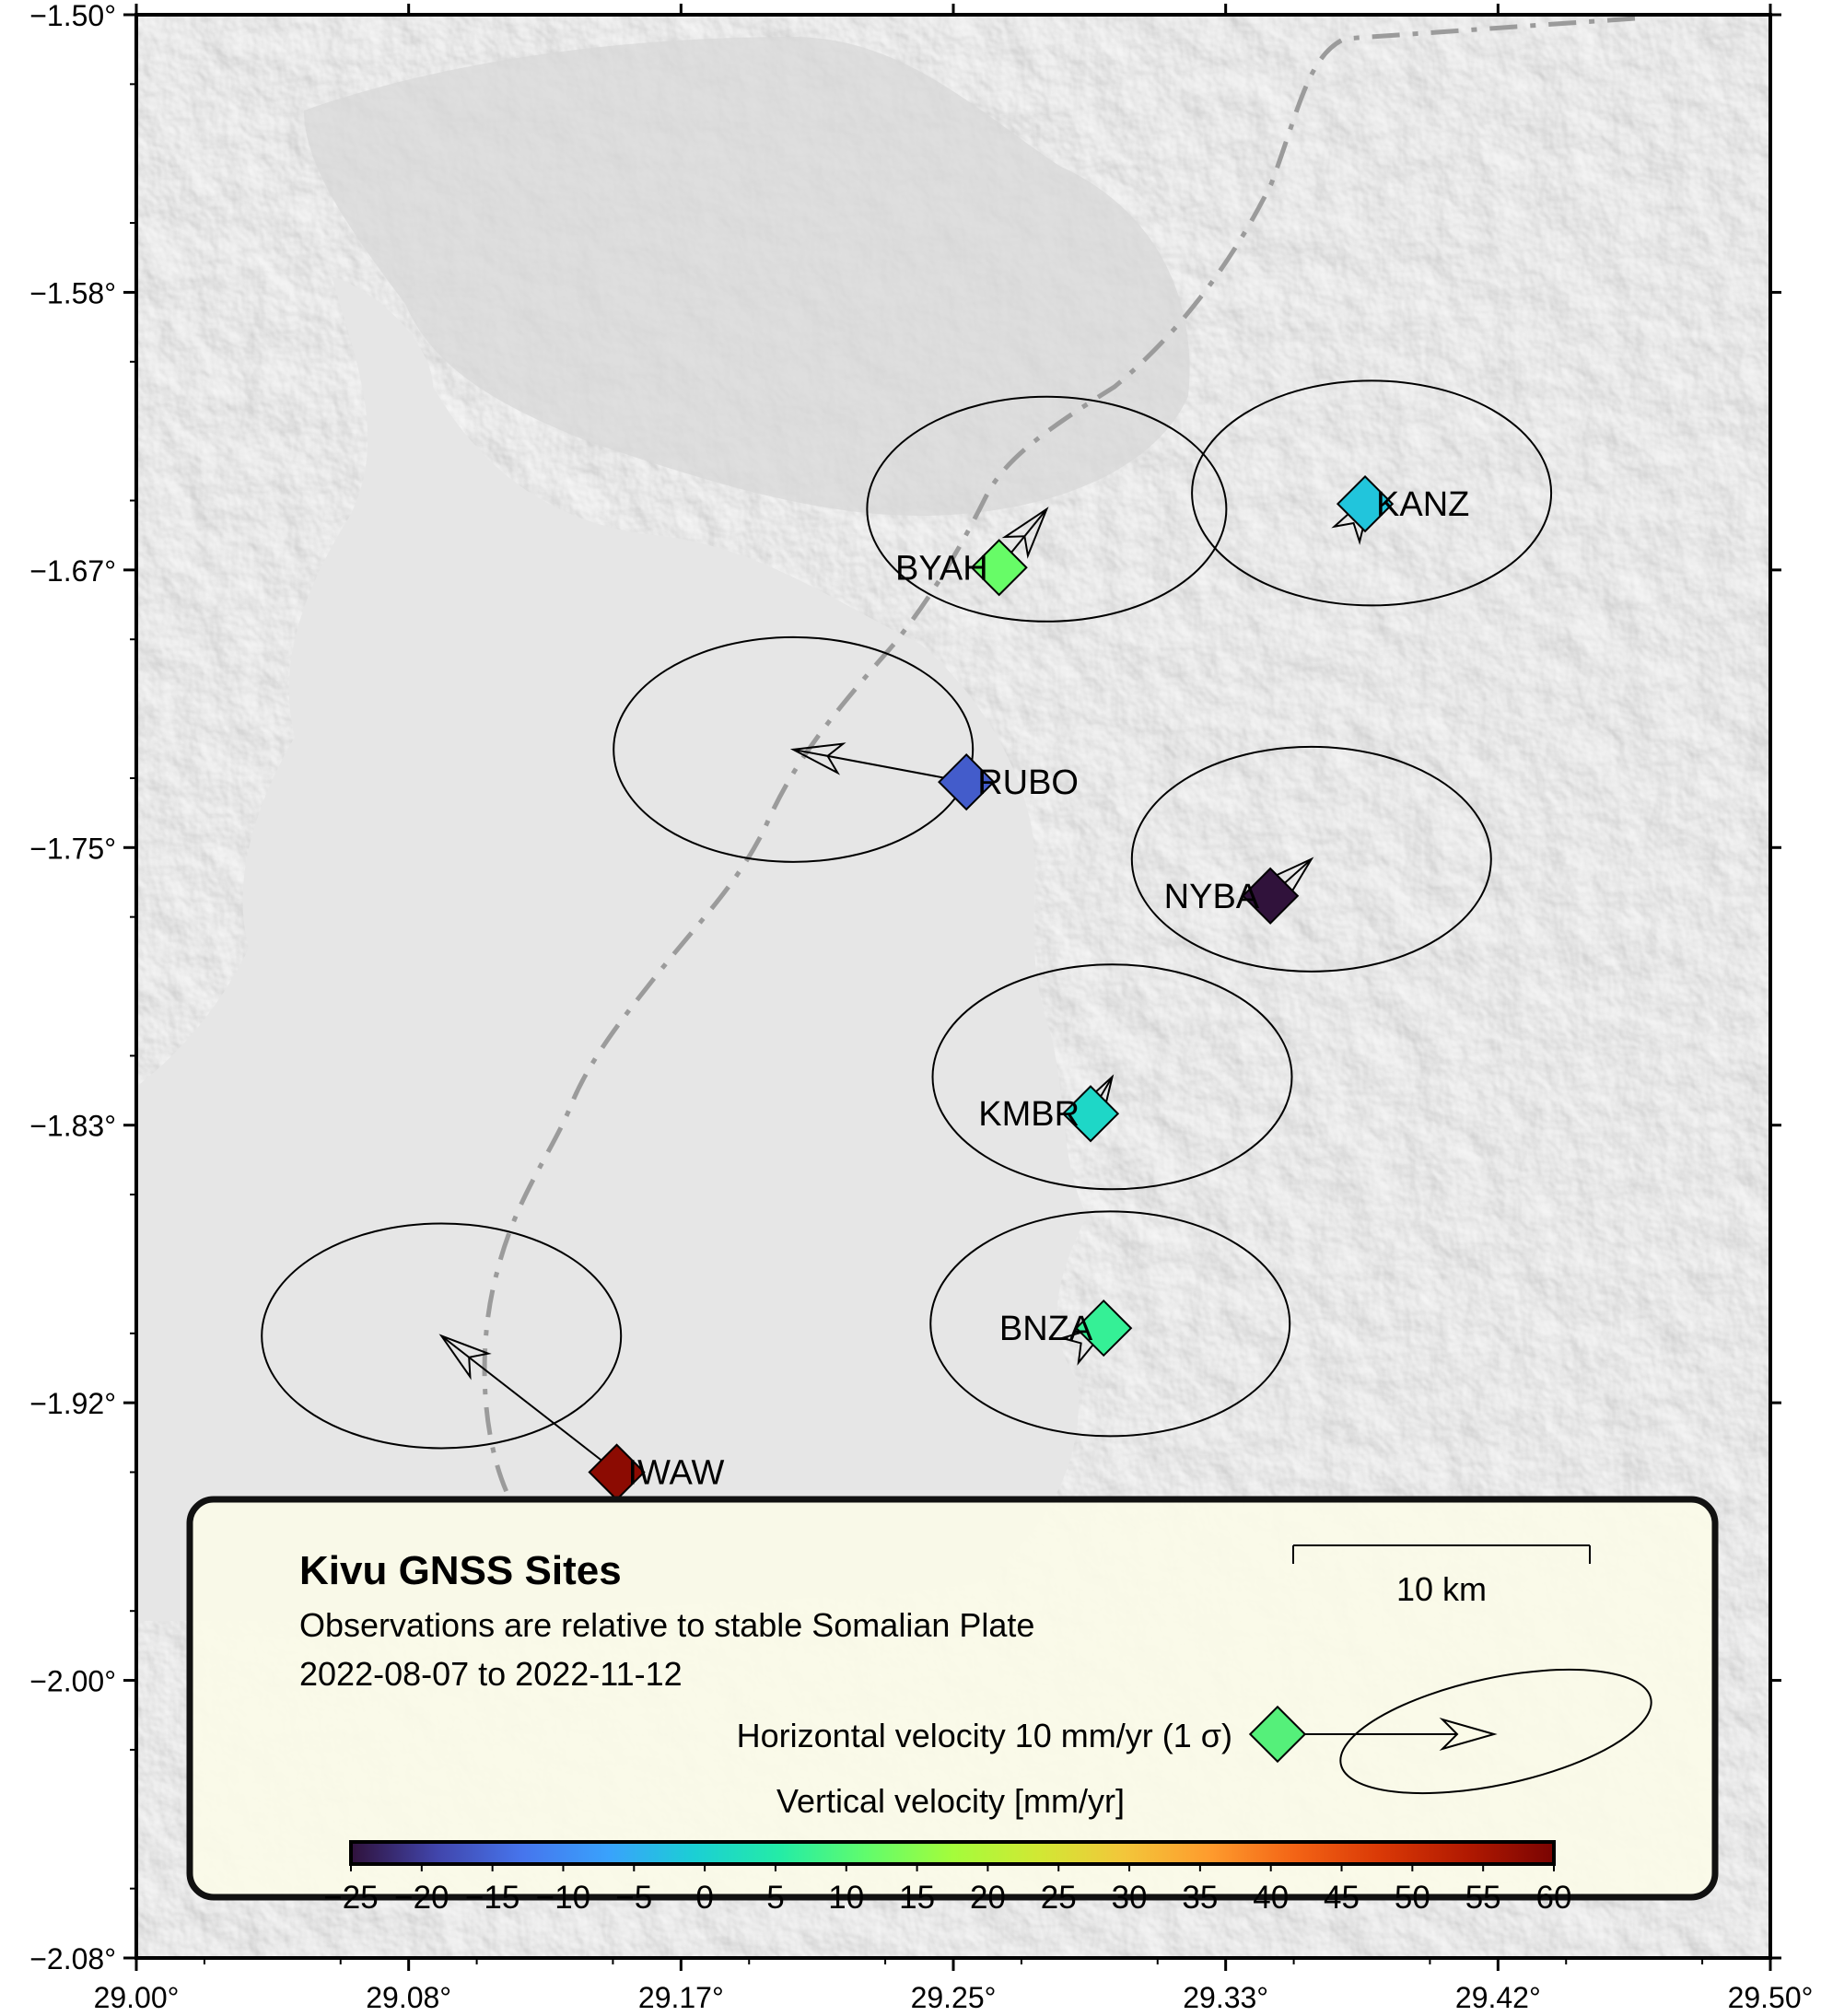  Describe the element at coordinates (633, 1898) in the screenshot. I see `colorbar-tick-label: −5` at that location.